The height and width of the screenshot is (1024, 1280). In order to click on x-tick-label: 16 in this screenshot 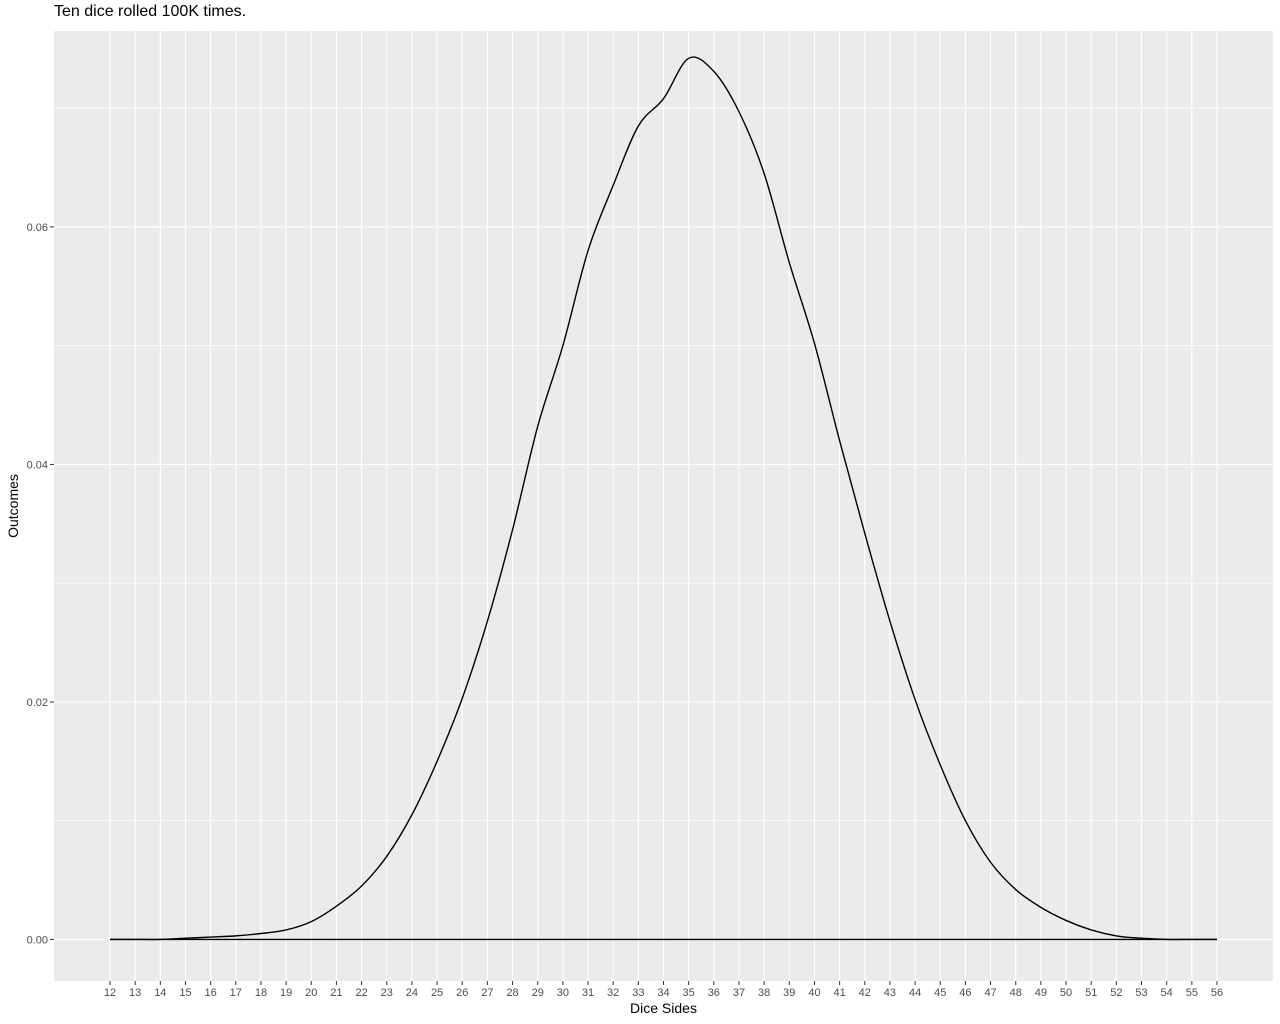, I will do `click(211, 993)`.